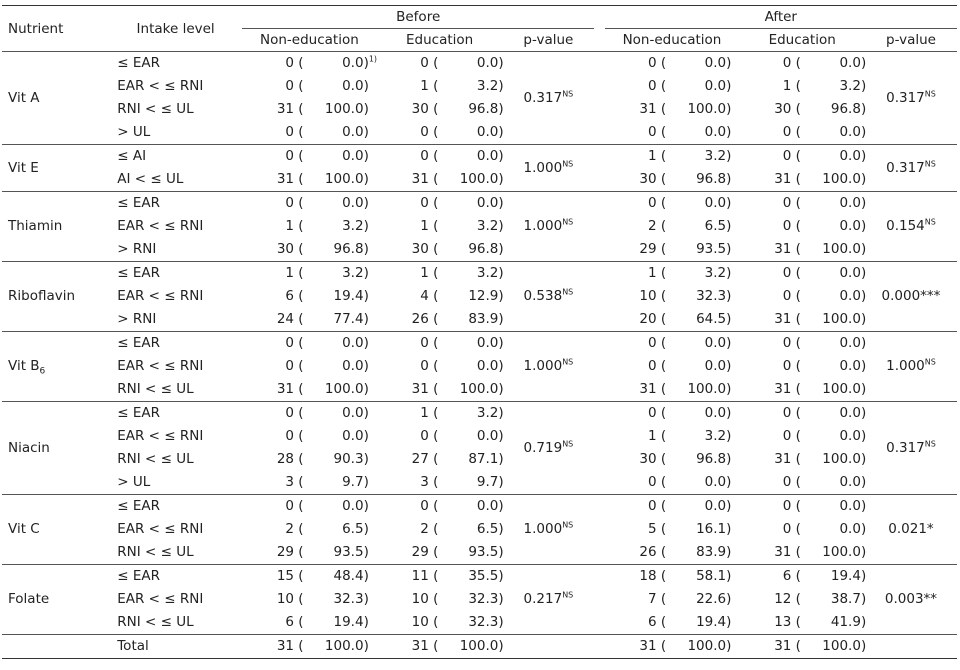  Describe the element at coordinates (418, 17) in the screenshot. I see `header-before: Before` at that location.